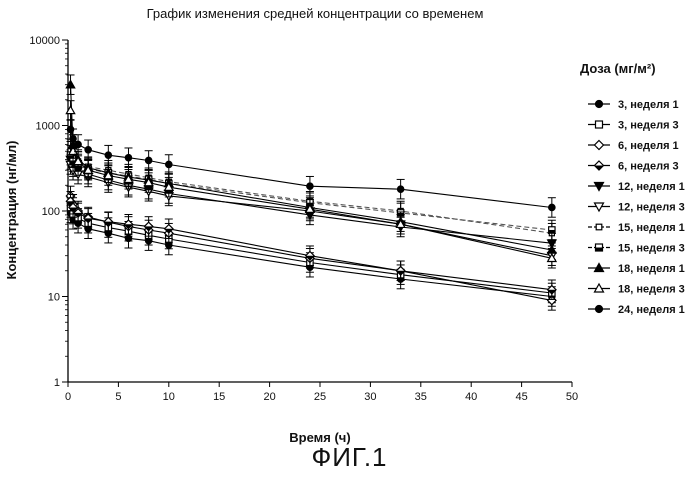 The width and height of the screenshot is (699, 484). I want to click on legend-label: 15, неделя 1, so click(651, 228).